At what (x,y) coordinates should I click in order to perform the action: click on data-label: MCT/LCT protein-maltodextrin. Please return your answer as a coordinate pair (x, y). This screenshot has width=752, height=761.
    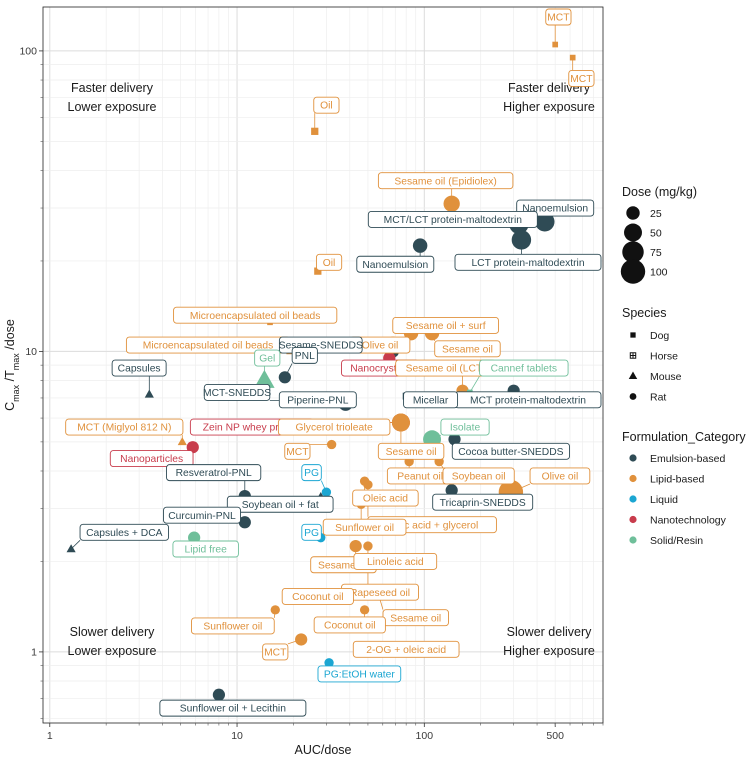
    Looking at the image, I should click on (453, 220).